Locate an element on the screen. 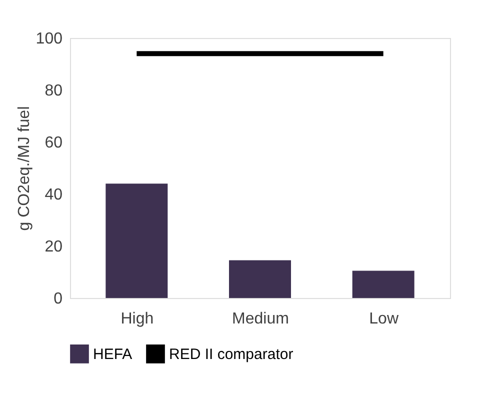 The image size is (494, 418). legend-label: HEFA is located at coordinates (112, 354).